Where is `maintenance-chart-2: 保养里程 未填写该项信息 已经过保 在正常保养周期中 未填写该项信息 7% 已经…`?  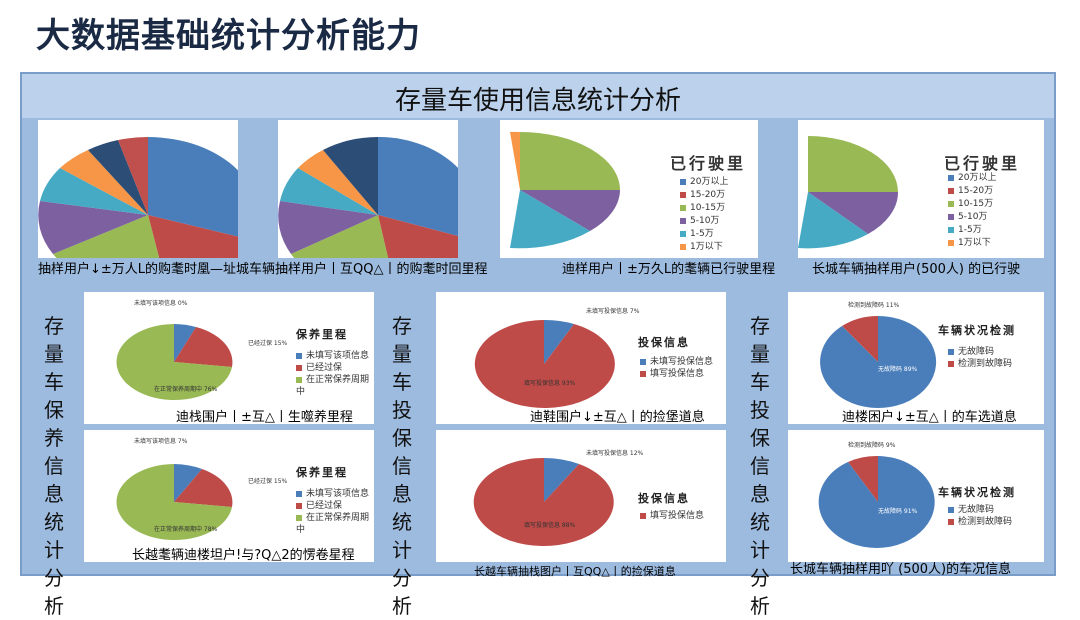 maintenance-chart-2: 保养里程 未填写该项信息 已经过保 在正常保养周期中 未填写该项信息 7% 已经… is located at coordinates (229, 496).